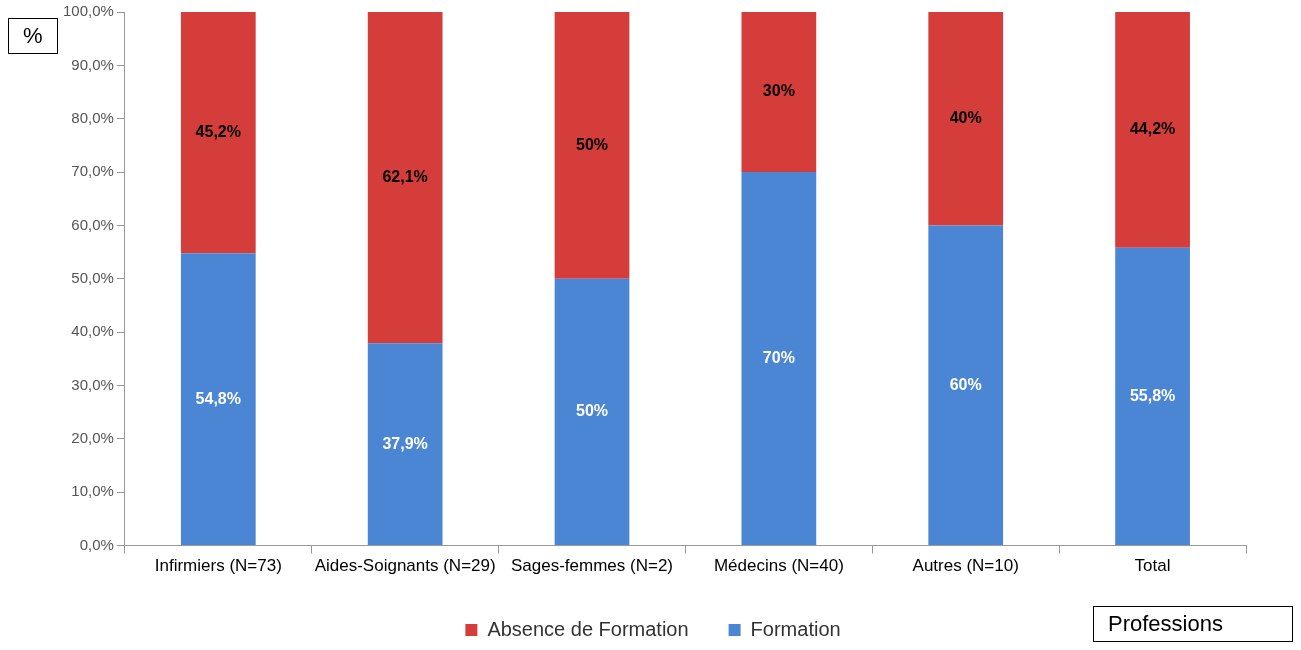 This screenshot has width=1301, height=650. I want to click on x-tick-label: Médecins (N=40), so click(778, 566).